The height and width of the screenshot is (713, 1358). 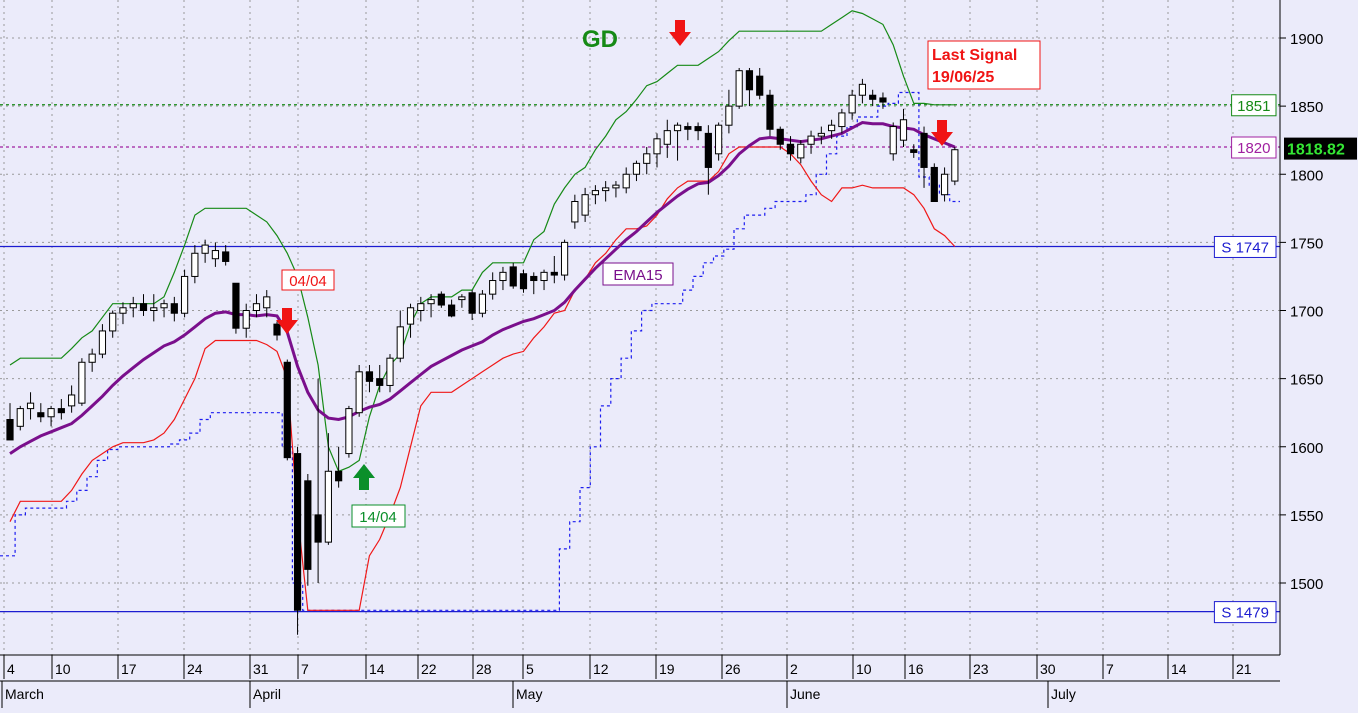 What do you see at coordinates (378, 517) in the screenshot?
I see `buy-signal-date: 14/04` at bounding box center [378, 517].